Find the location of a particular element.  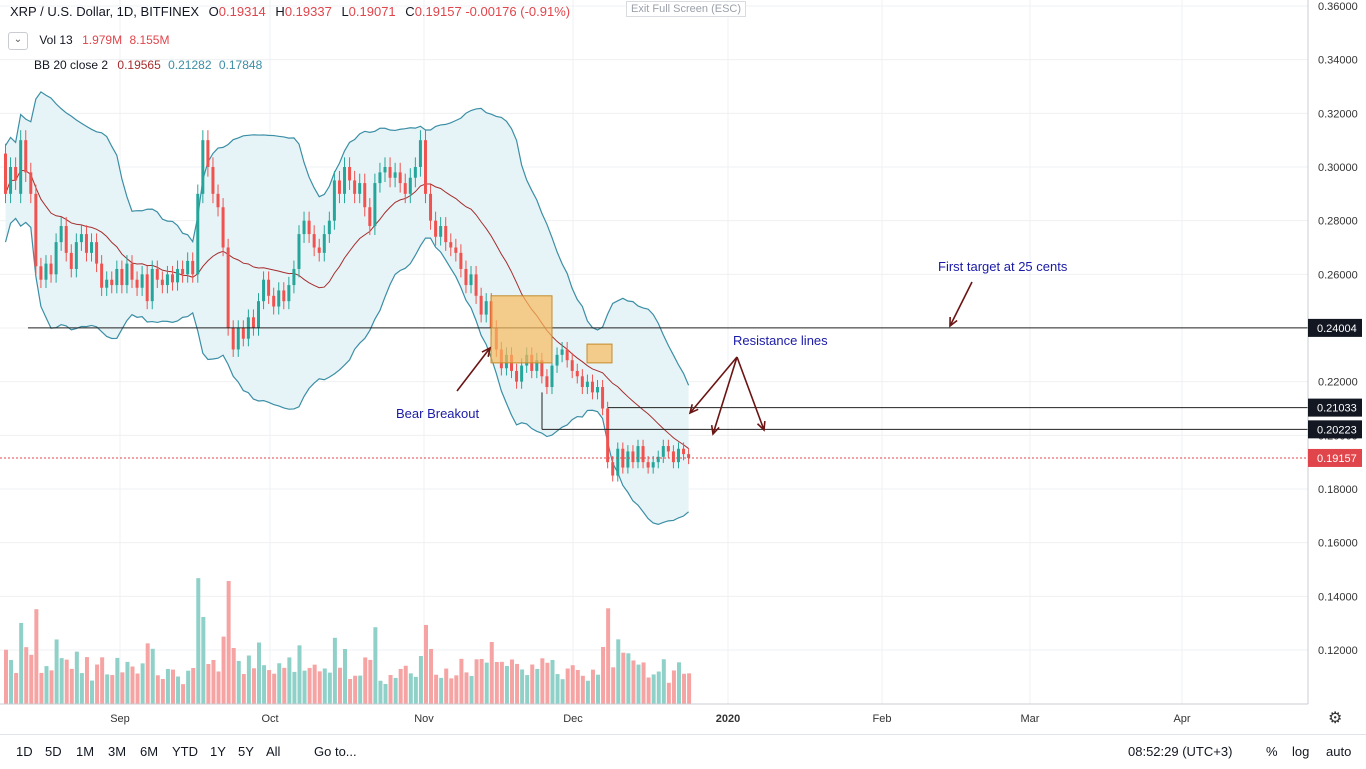

gear-icon: ⚙ is located at coordinates (1335, 718).